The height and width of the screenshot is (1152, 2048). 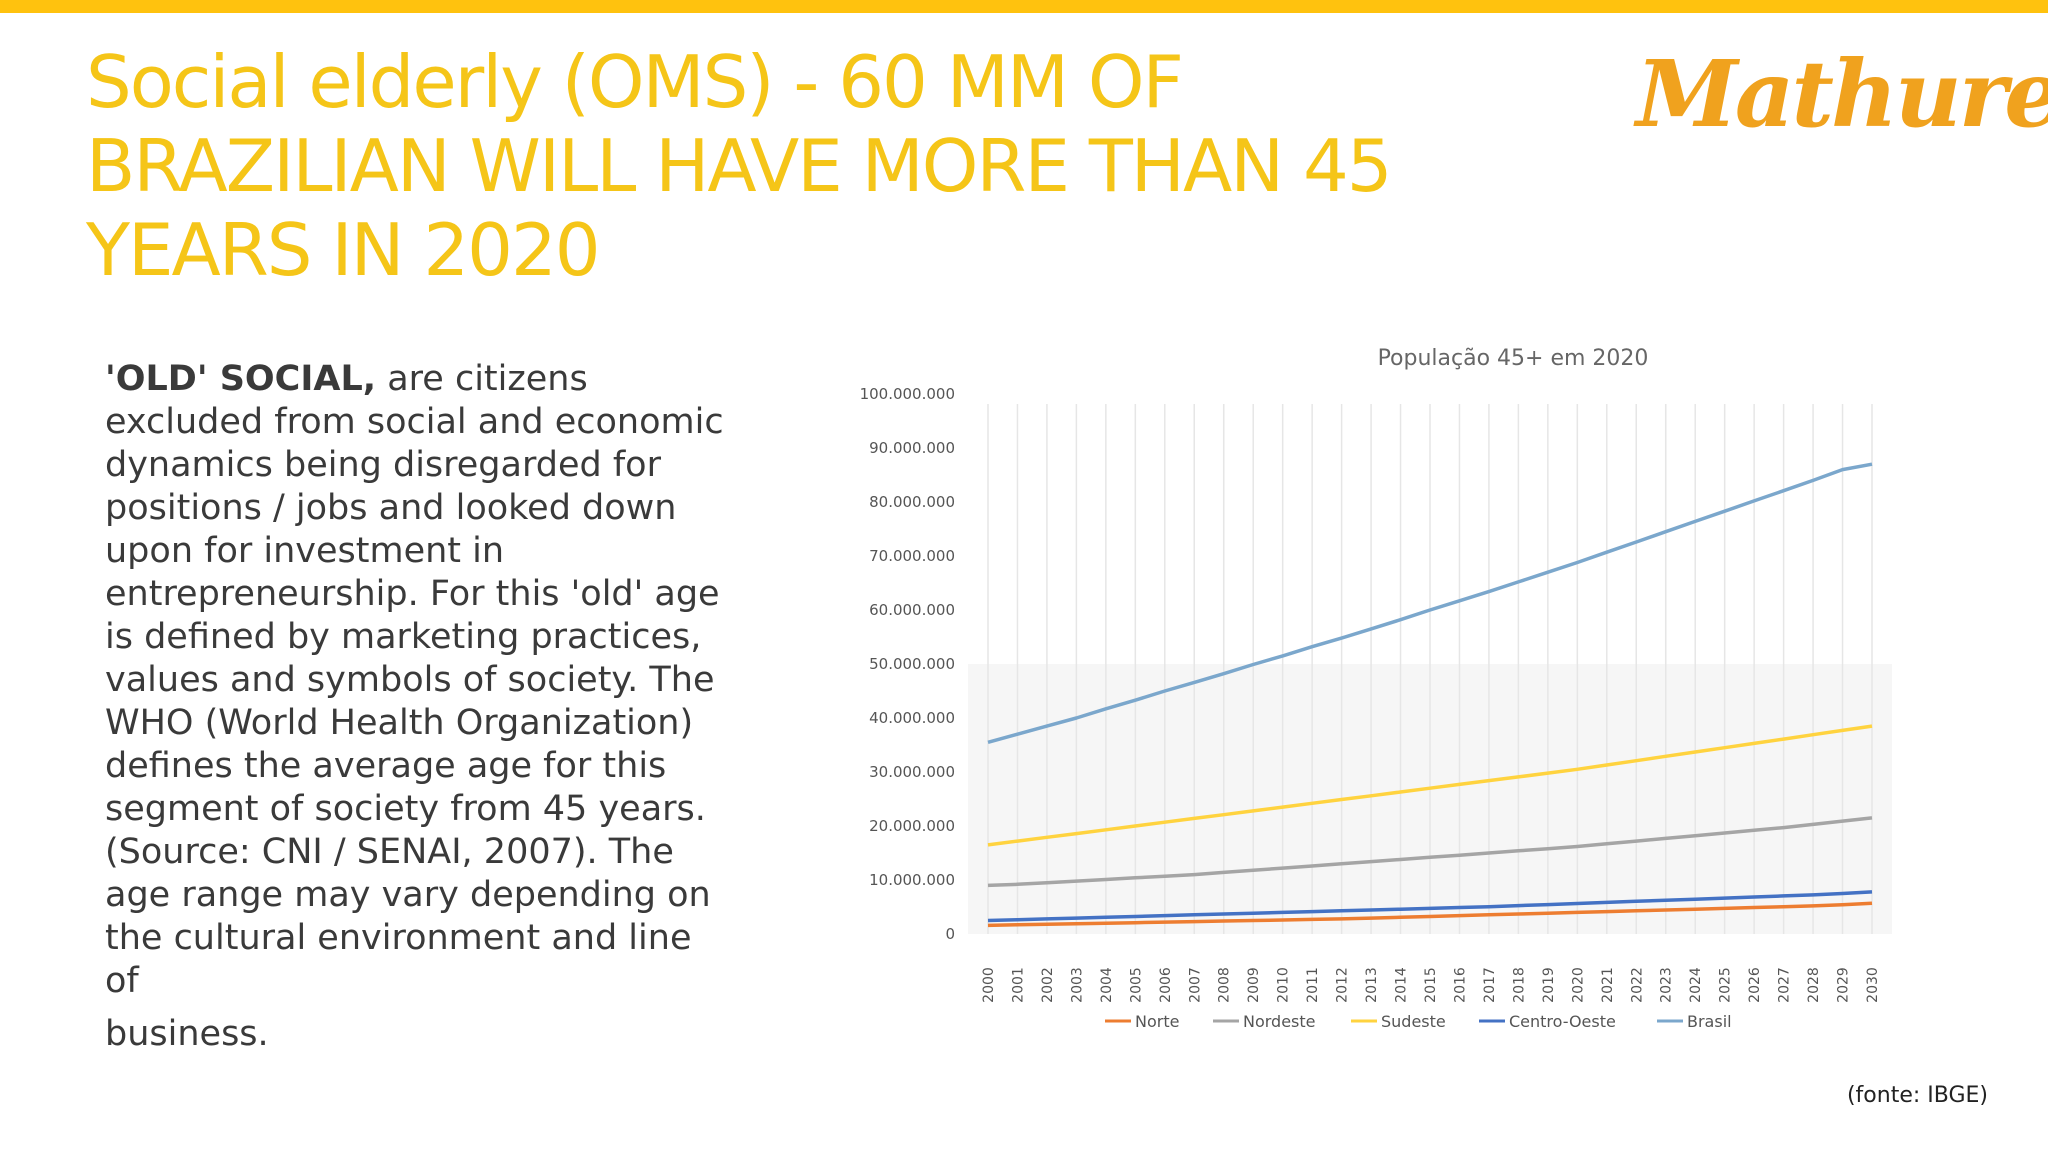 What do you see at coordinates (1402, 985) in the screenshot?
I see `x-tick-label: 2014` at bounding box center [1402, 985].